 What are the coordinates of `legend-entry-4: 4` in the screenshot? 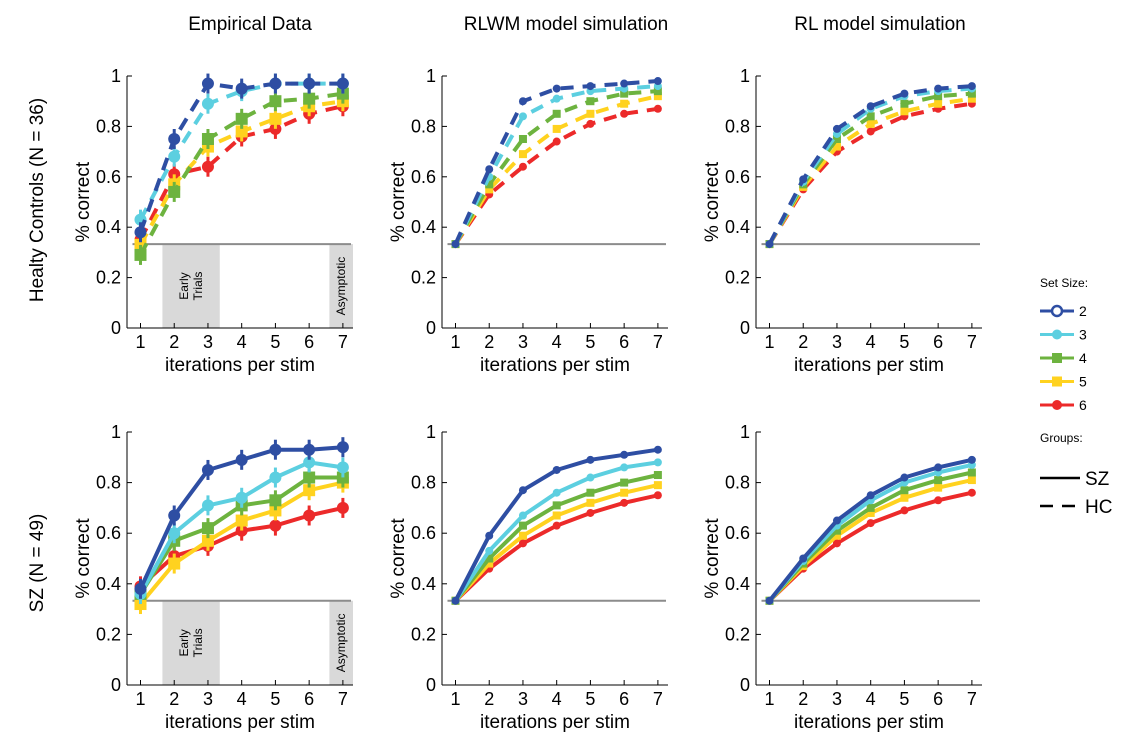 It's located at (1063, 358).